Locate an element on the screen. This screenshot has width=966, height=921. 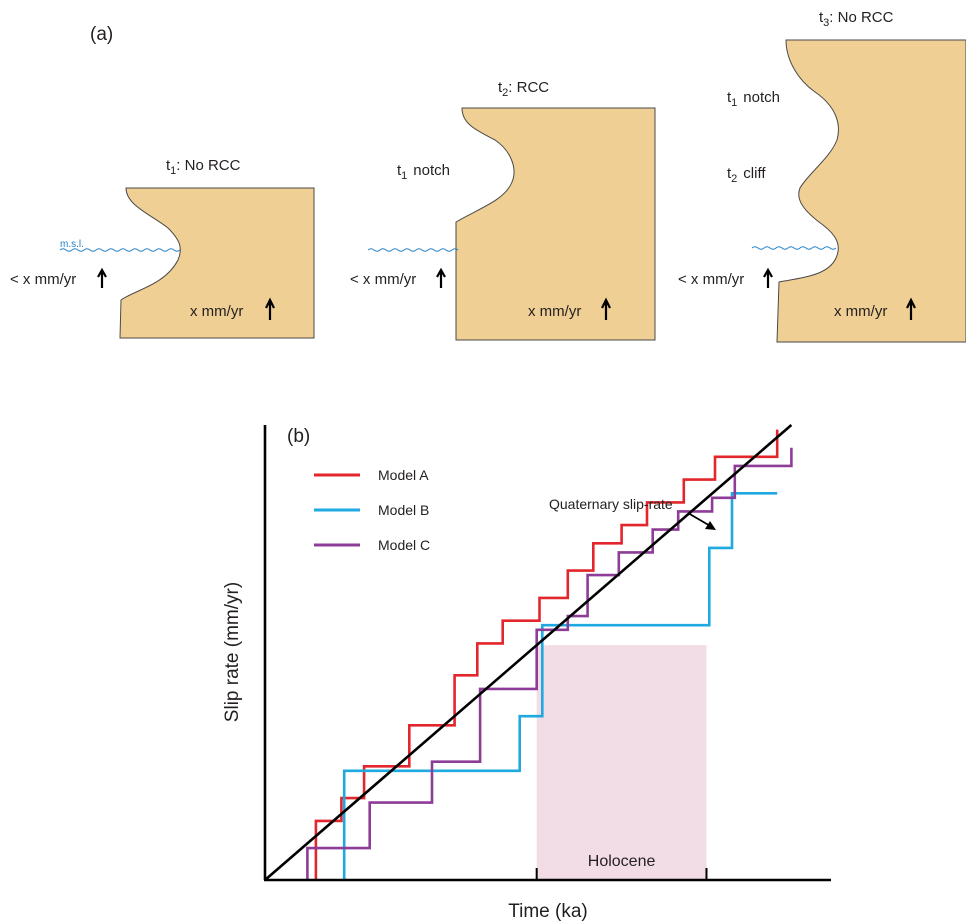
reference-line-label: Quaternary slip-rate is located at coordinates (611, 504).